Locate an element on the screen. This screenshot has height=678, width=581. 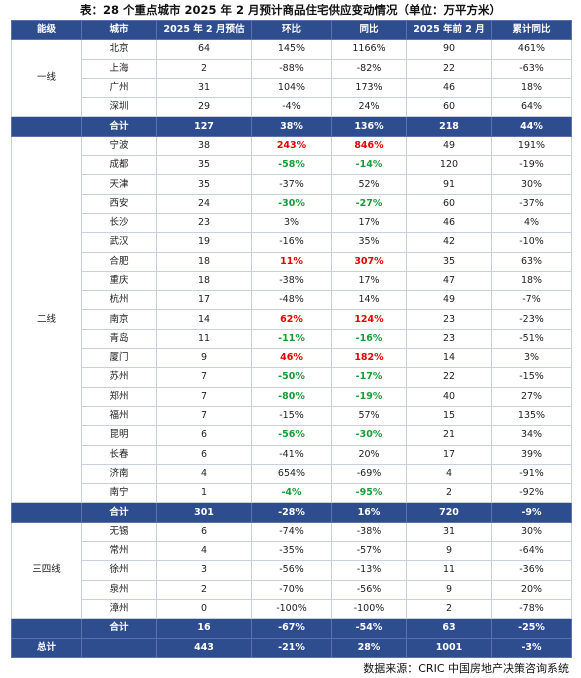
city-cell: 泉州 is located at coordinates (119, 589).